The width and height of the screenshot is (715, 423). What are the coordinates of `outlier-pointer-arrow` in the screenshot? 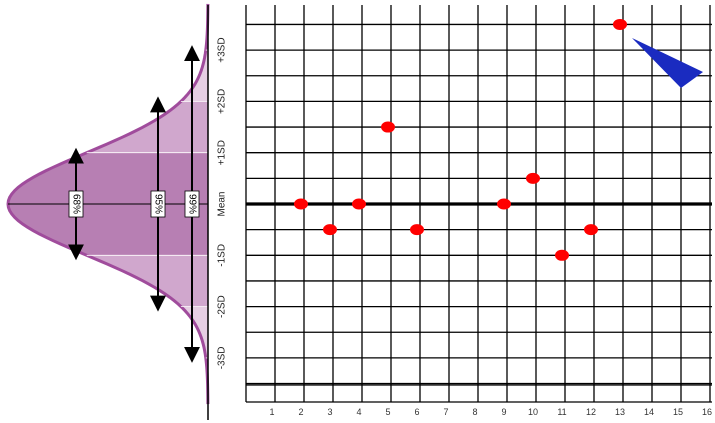 It's located at (667, 63).